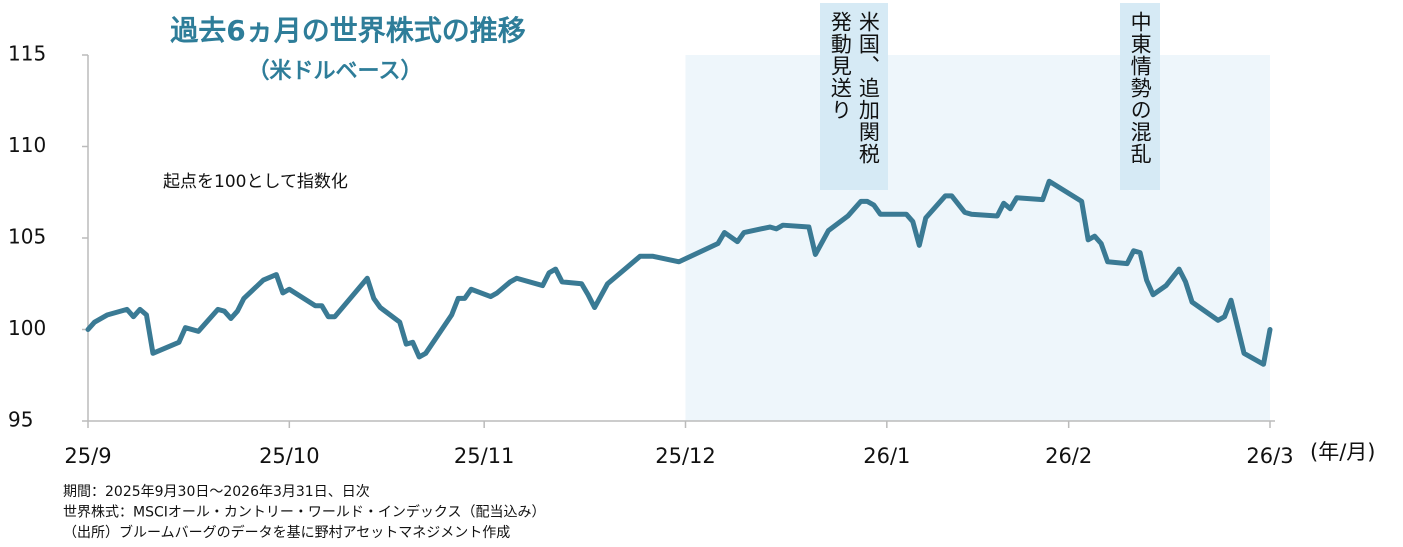 This screenshot has height=547, width=1403. Describe the element at coordinates (484, 456) in the screenshot. I see `x-tick-label: 25/11` at that location.